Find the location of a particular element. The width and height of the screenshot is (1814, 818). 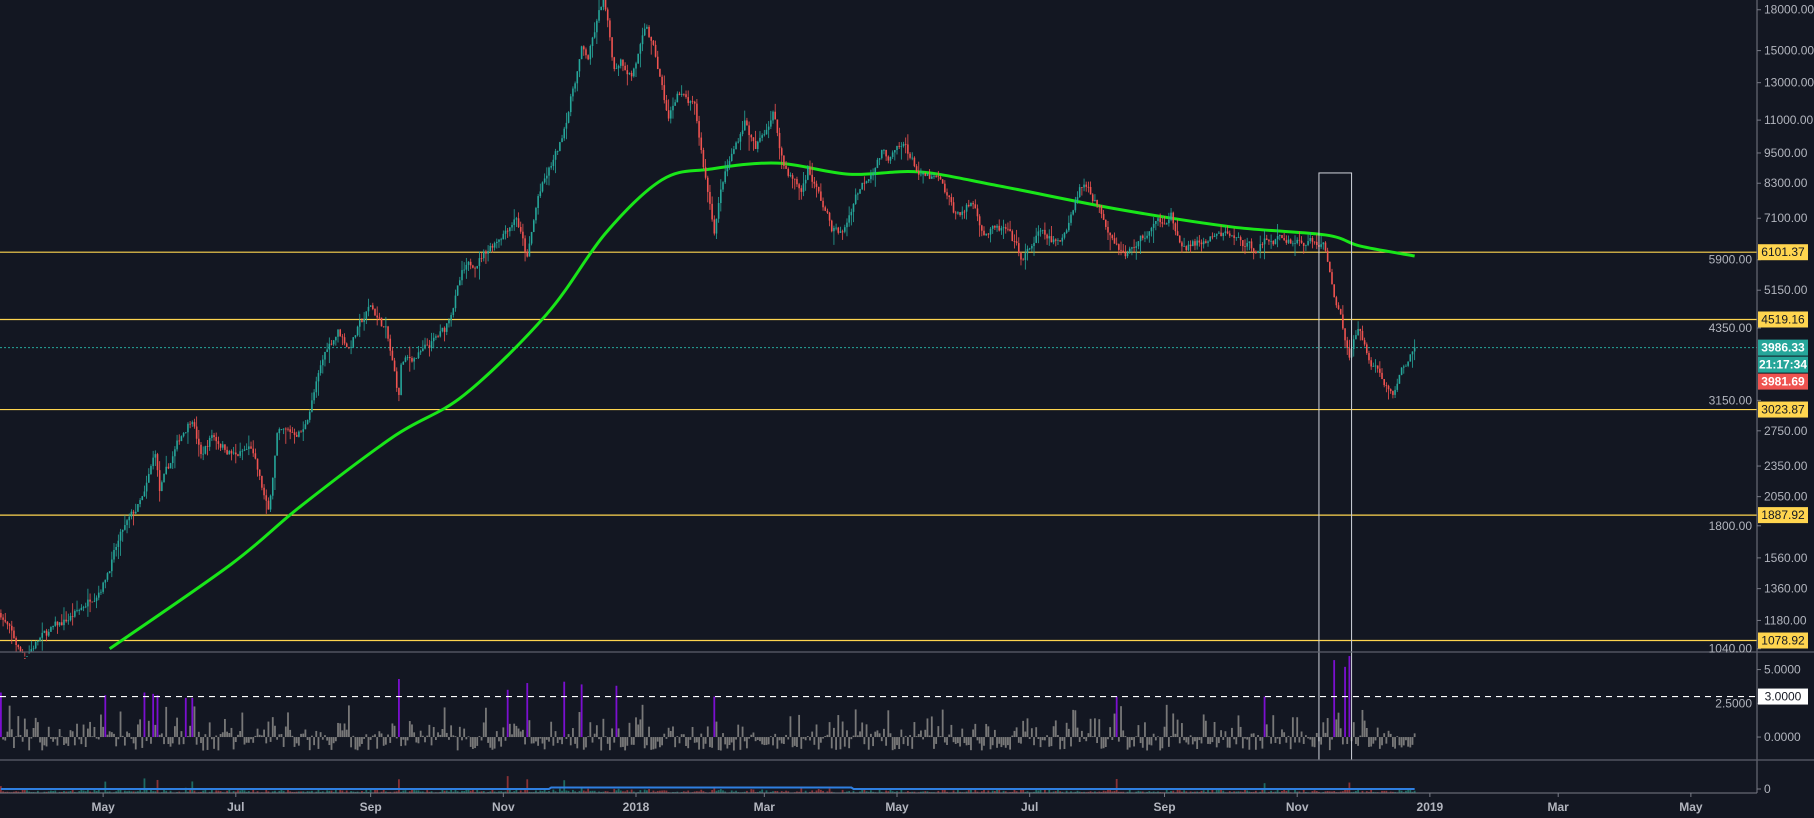

secondary-price-tag-background is located at coordinates (1783, 381).